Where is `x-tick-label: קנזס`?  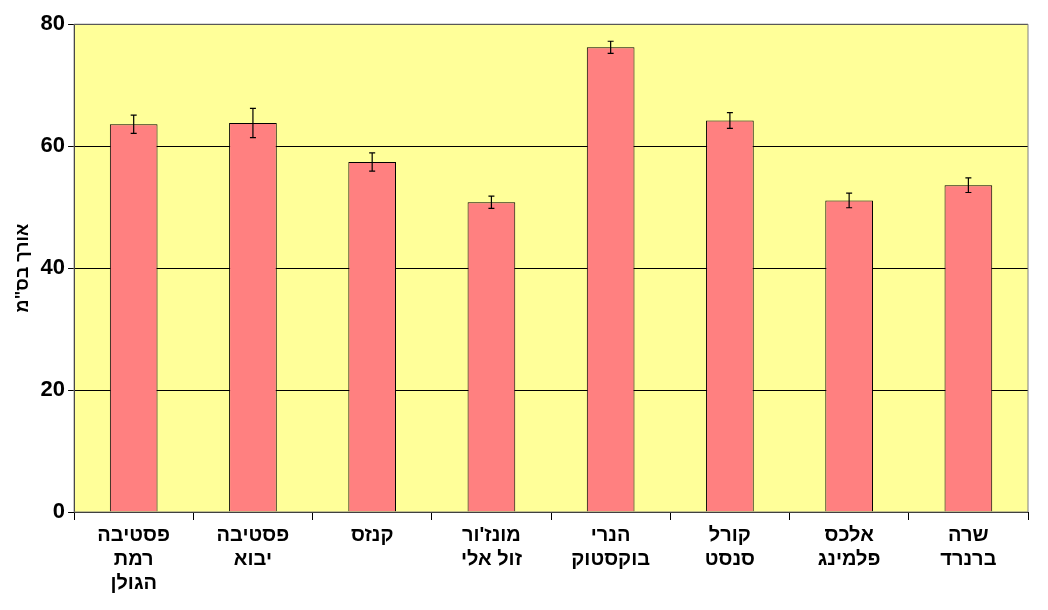
x-tick-label: קנזס is located at coordinates (372, 533).